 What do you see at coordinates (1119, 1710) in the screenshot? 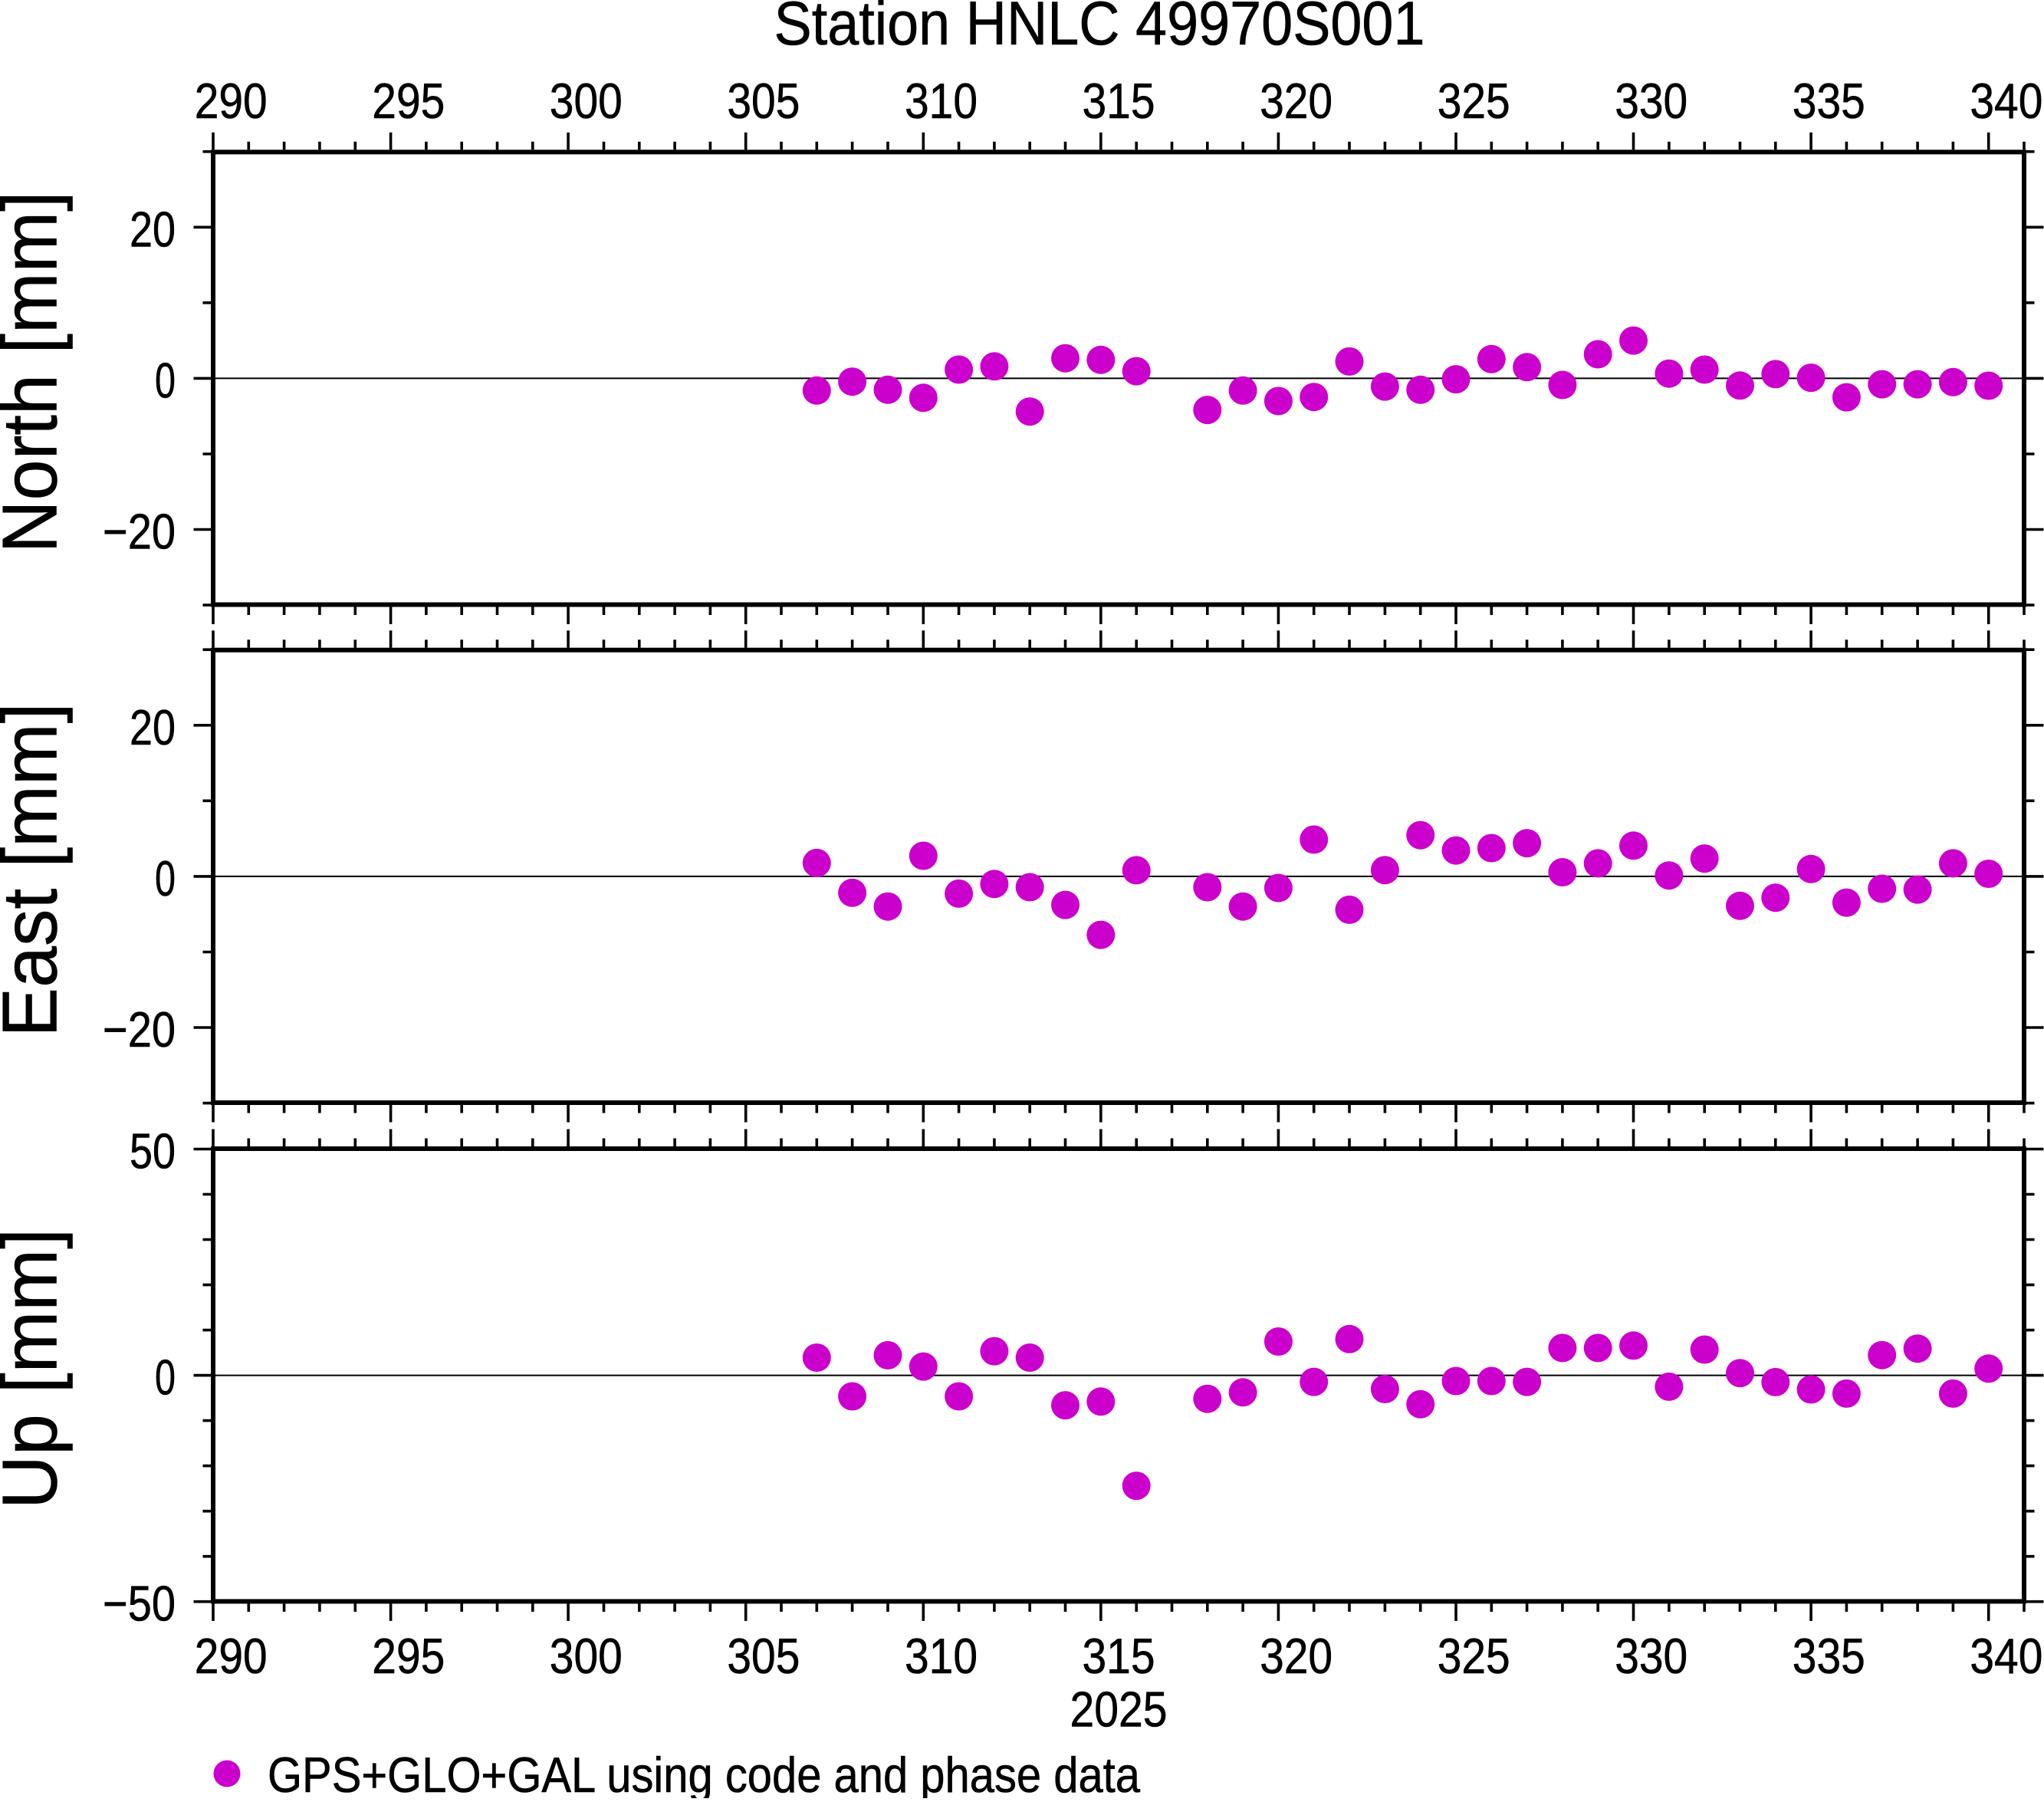
I see `svg-text: 2025` at bounding box center [1119, 1710].